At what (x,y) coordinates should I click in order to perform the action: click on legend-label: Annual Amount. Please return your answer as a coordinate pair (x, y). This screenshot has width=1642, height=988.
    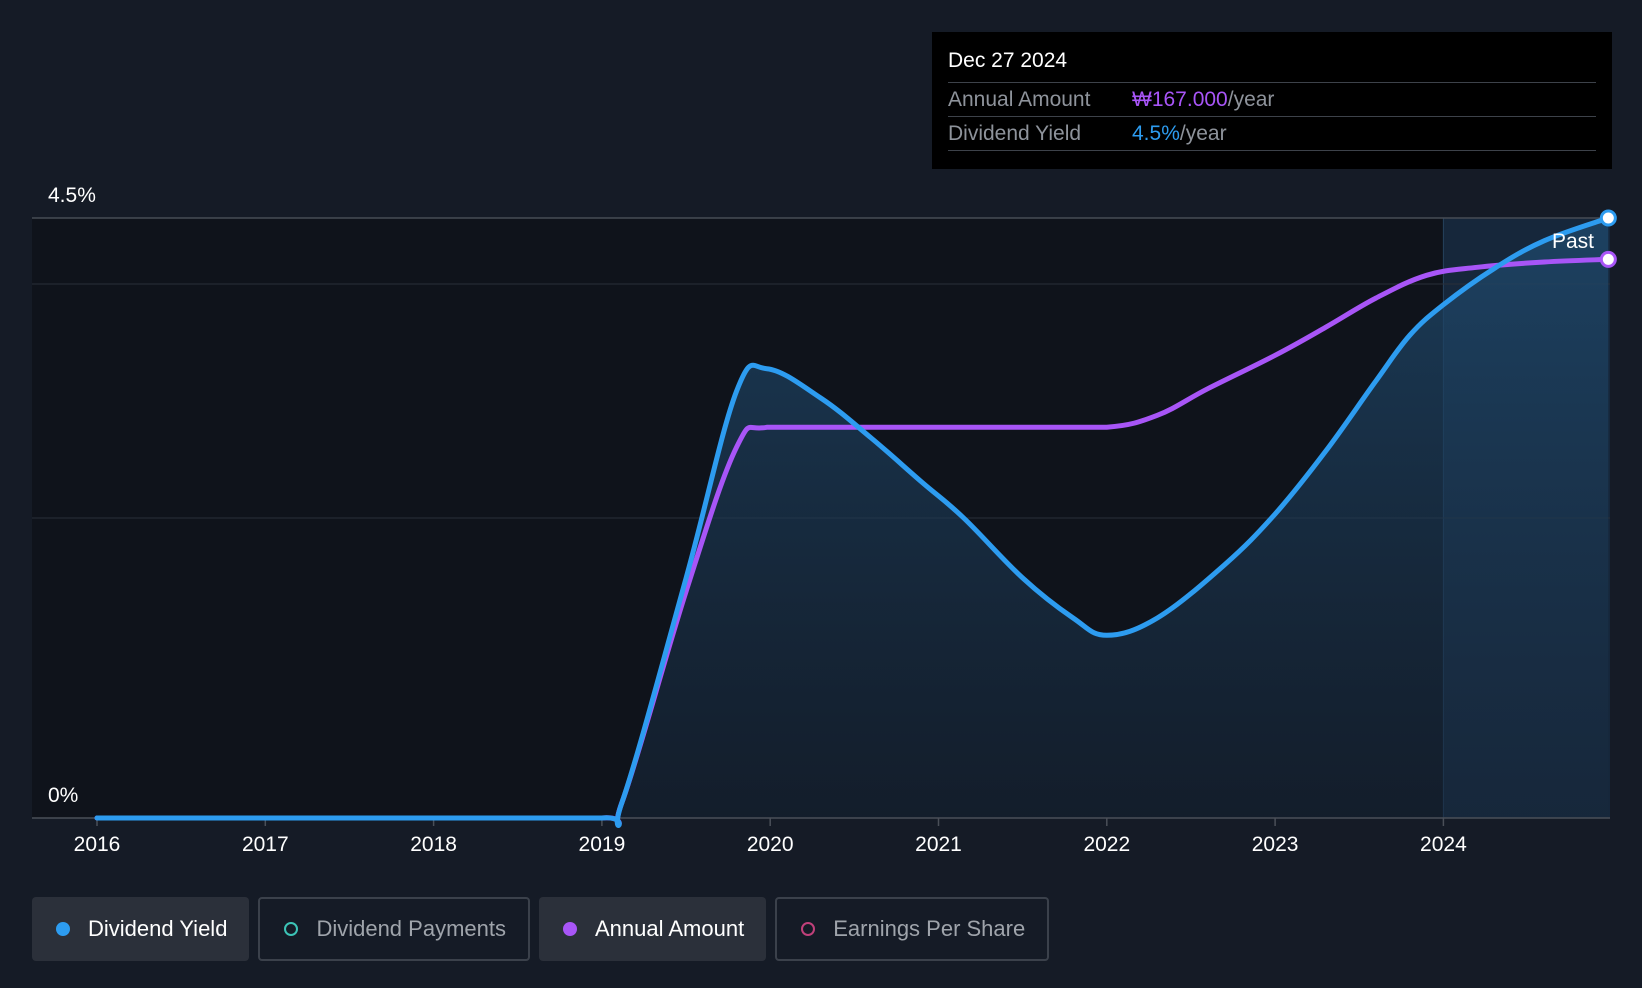
    Looking at the image, I should click on (669, 928).